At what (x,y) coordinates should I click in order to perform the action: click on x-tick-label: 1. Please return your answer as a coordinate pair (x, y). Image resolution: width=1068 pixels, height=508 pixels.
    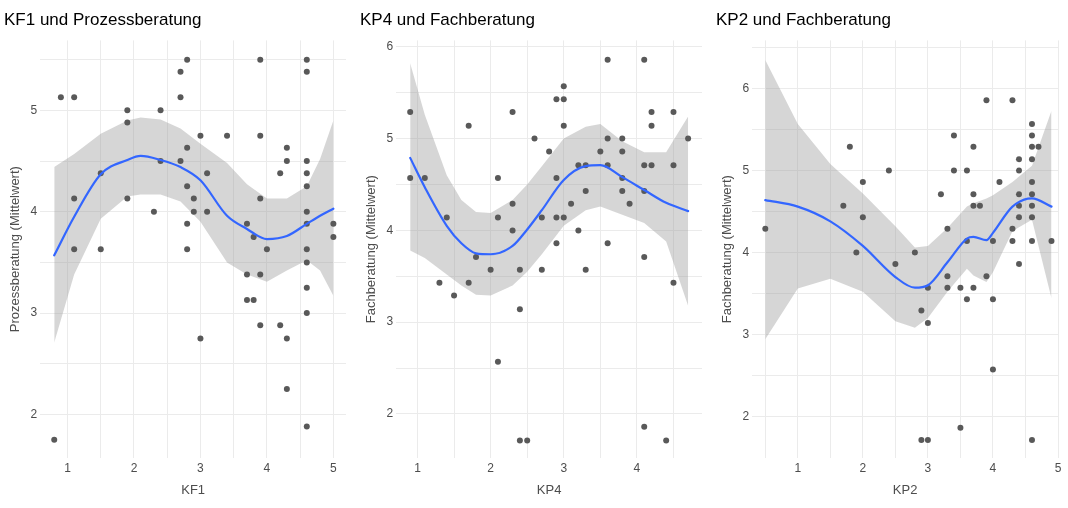
    Looking at the image, I should click on (68, 467).